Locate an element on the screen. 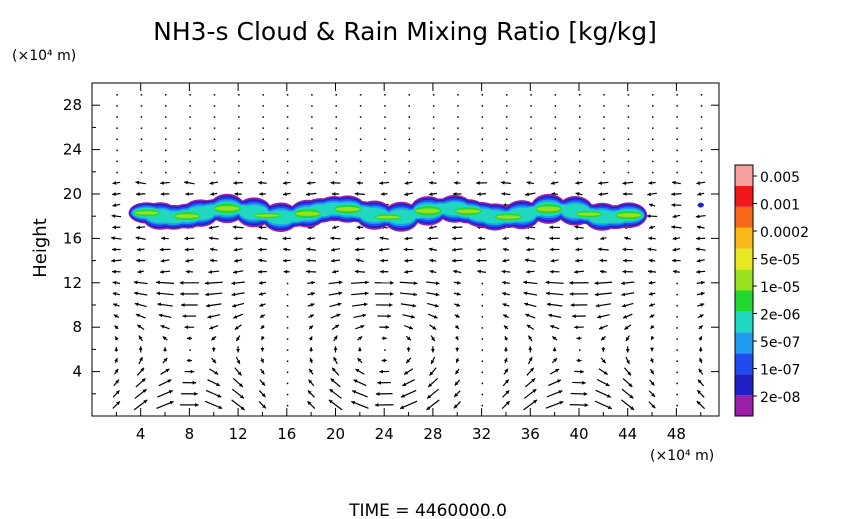 The image size is (854, 519). colorbar-label: 1e-05 is located at coordinates (780, 288).